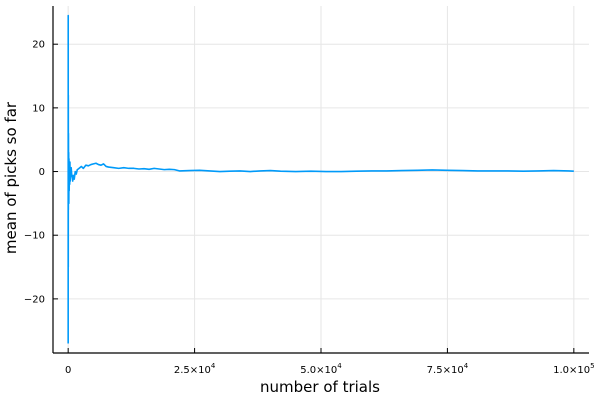 The width and height of the screenshot is (600, 400). What do you see at coordinates (213, 366) in the screenshot?
I see `x-tick-exponent-1: 4` at bounding box center [213, 366].